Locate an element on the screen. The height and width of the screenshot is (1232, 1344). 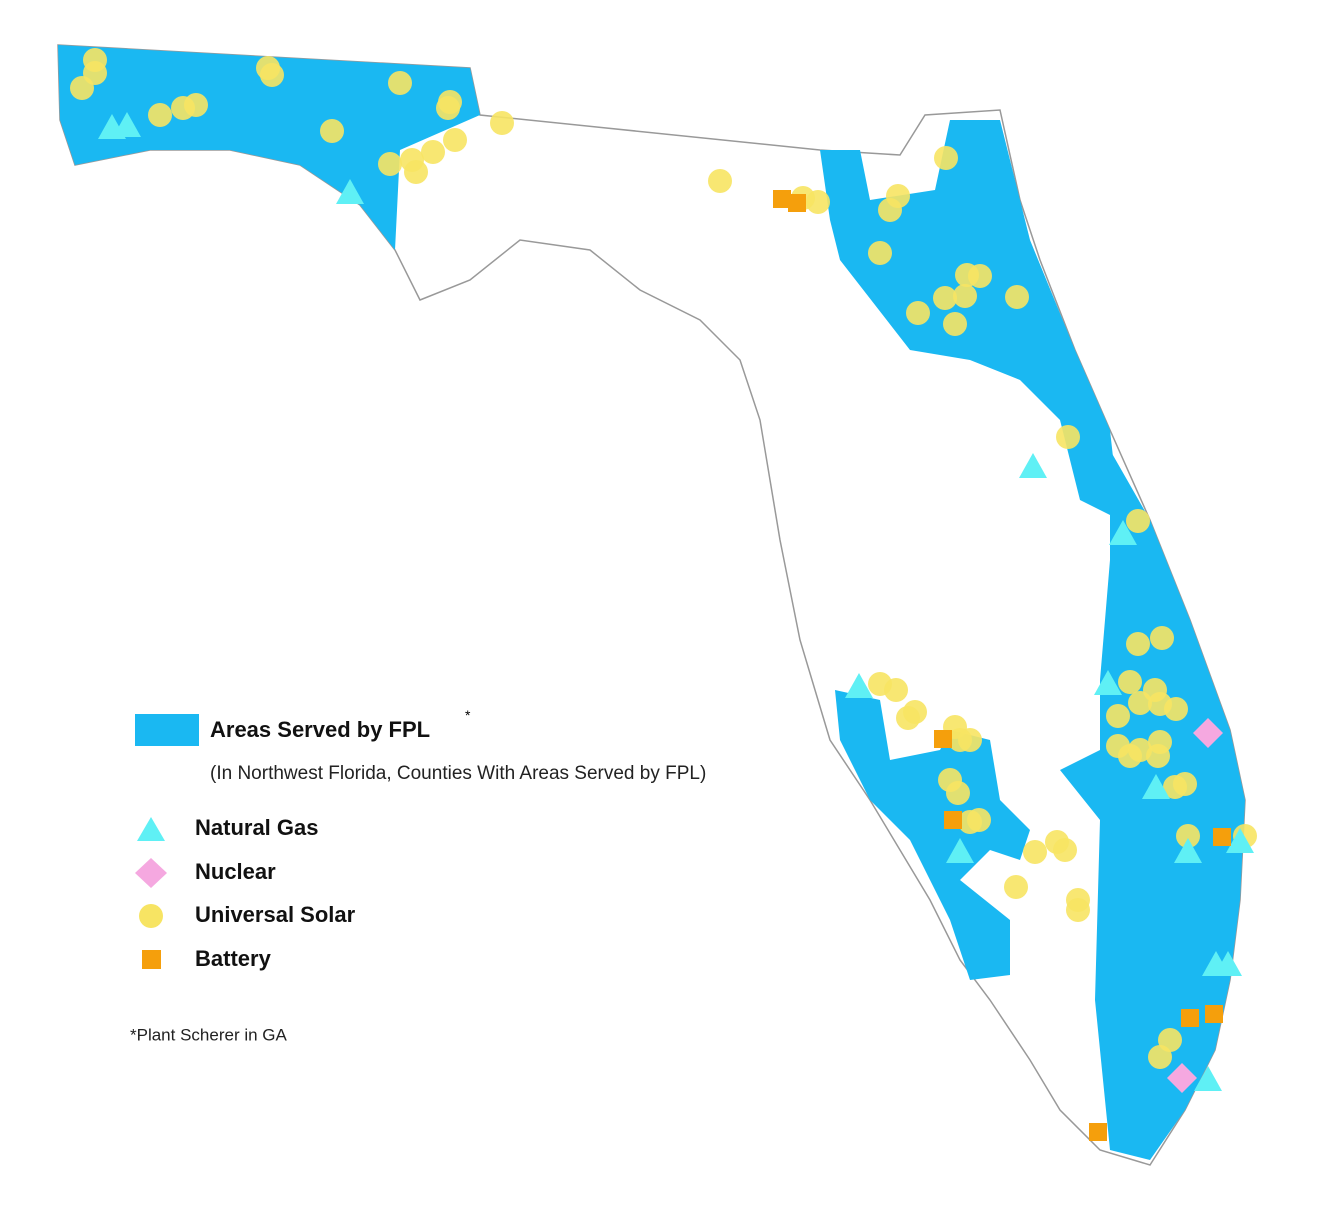
legend-swatch-solar is located at coordinates (151, 916).